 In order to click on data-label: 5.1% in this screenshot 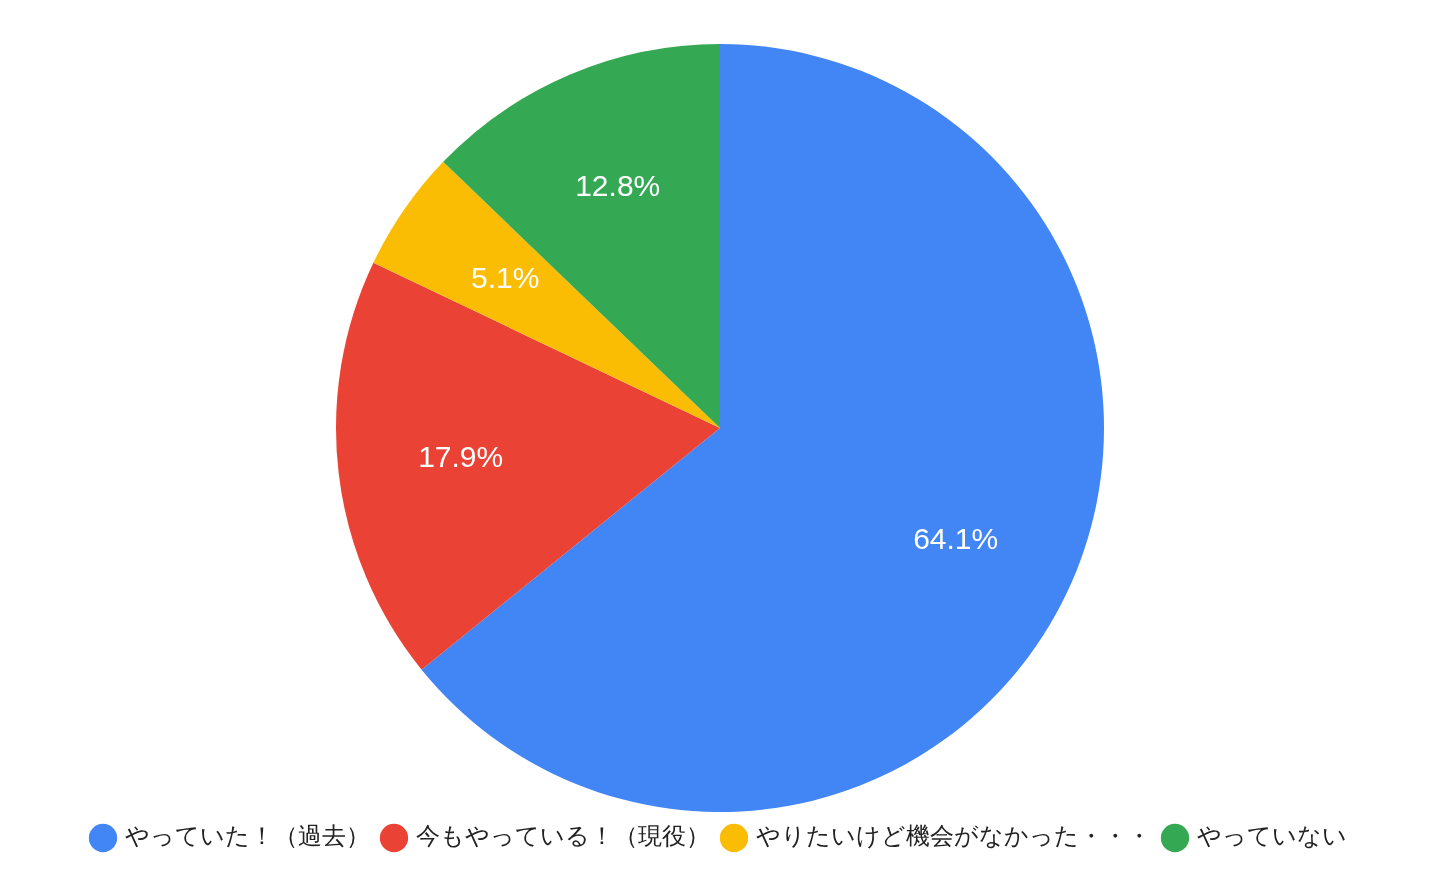, I will do `click(505, 277)`.